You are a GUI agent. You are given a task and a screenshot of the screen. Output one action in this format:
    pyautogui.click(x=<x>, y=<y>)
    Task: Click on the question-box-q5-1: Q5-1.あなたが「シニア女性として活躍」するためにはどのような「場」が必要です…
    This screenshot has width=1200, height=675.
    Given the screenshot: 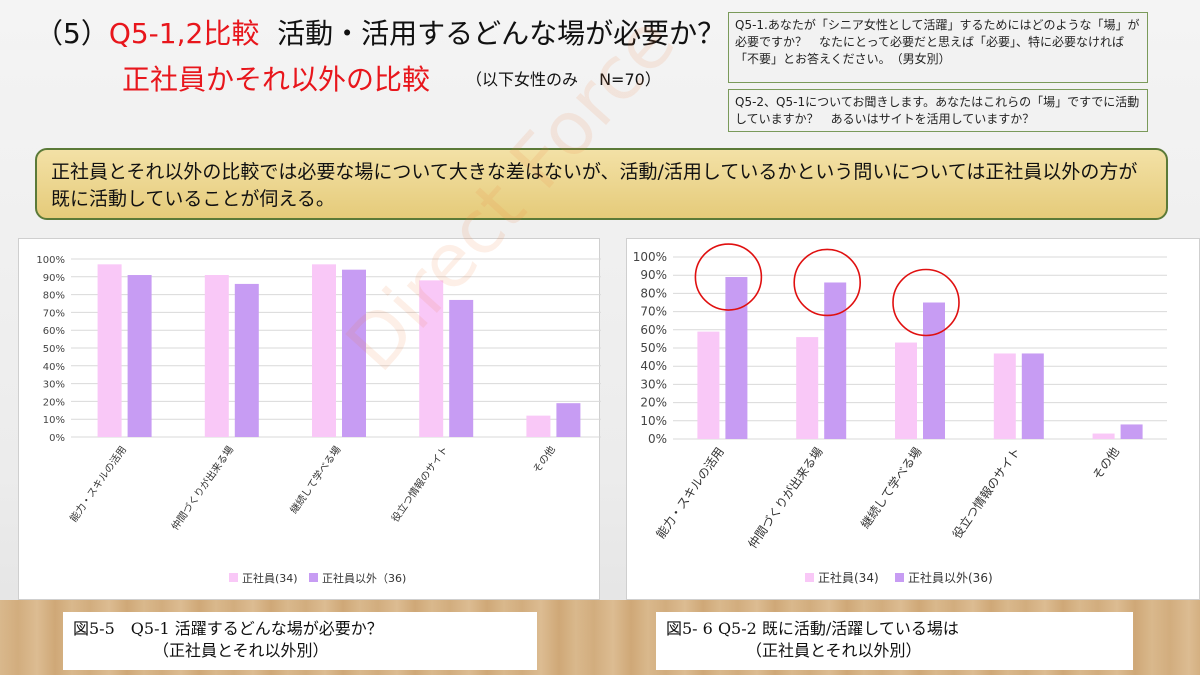 What is the action you would take?
    pyautogui.click(x=938, y=47)
    